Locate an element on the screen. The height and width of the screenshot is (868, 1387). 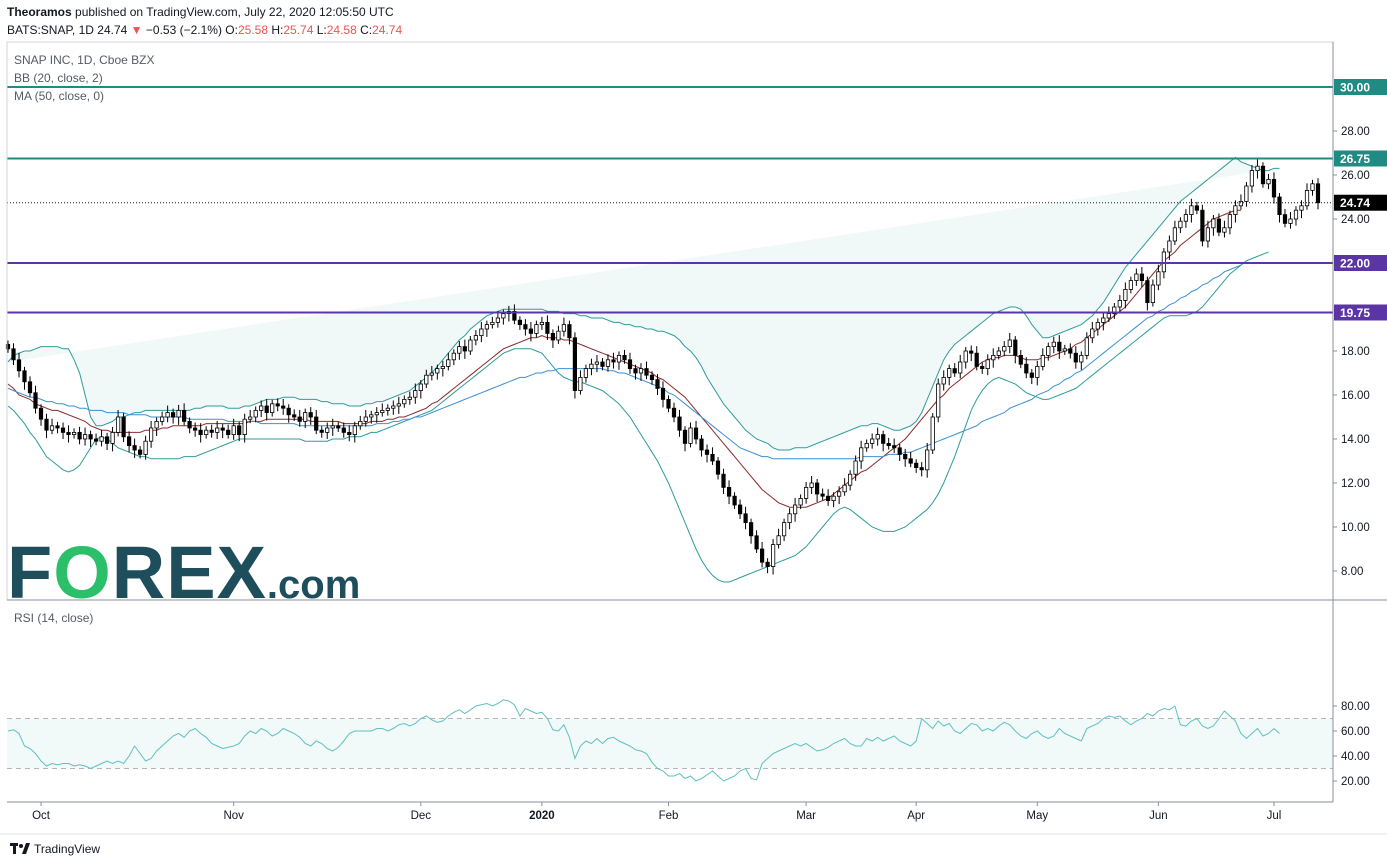
open-label: O: is located at coordinates (231, 30).